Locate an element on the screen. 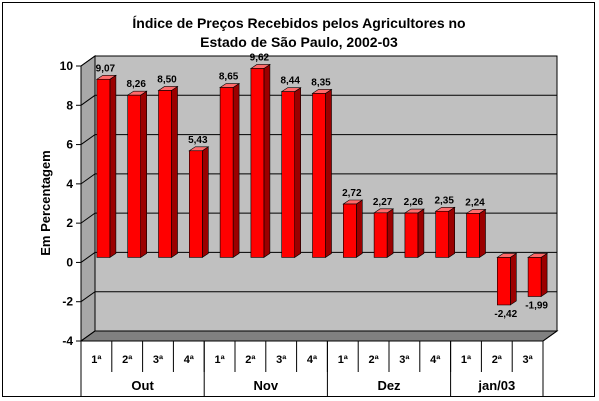  data-label: -1,99 is located at coordinates (536, 306).